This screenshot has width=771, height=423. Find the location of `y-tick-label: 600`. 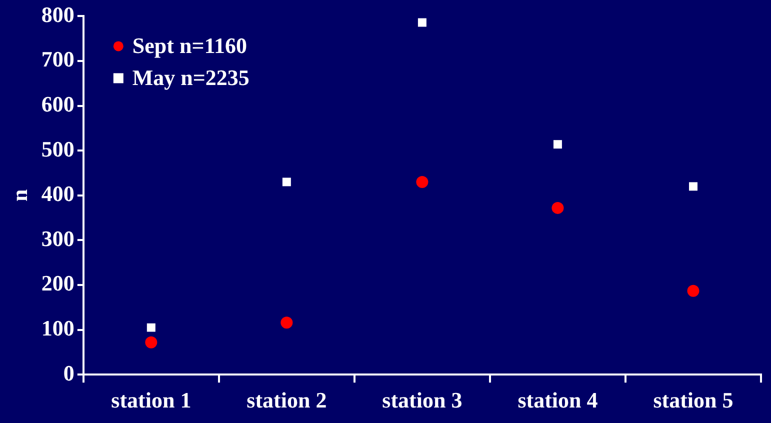

y-tick-label: 600 is located at coordinates (57, 103).